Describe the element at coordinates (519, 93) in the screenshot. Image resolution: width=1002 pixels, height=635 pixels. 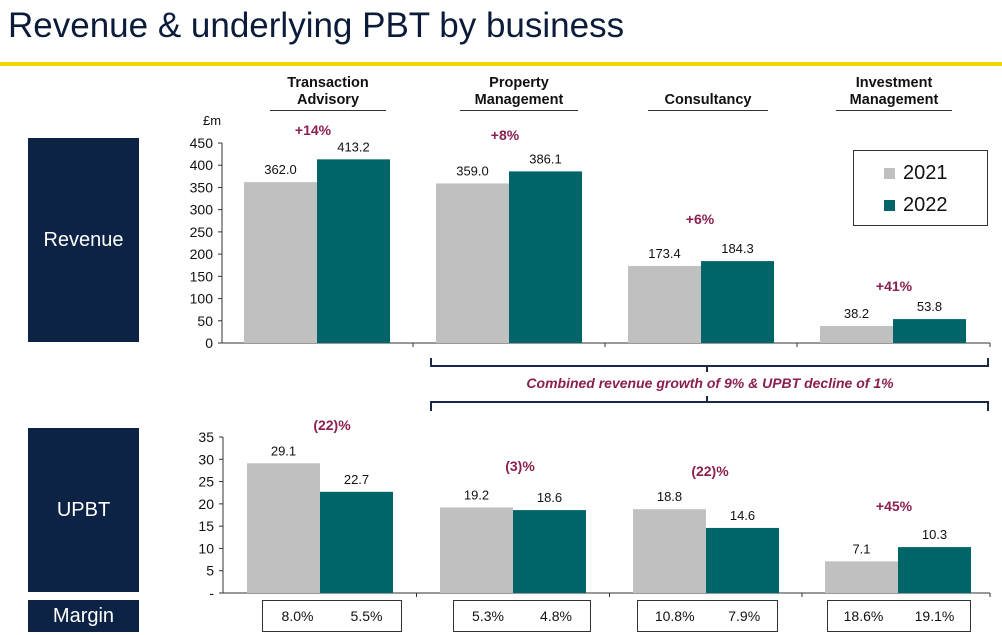
I see `category-header-property-management: Property Management` at that location.